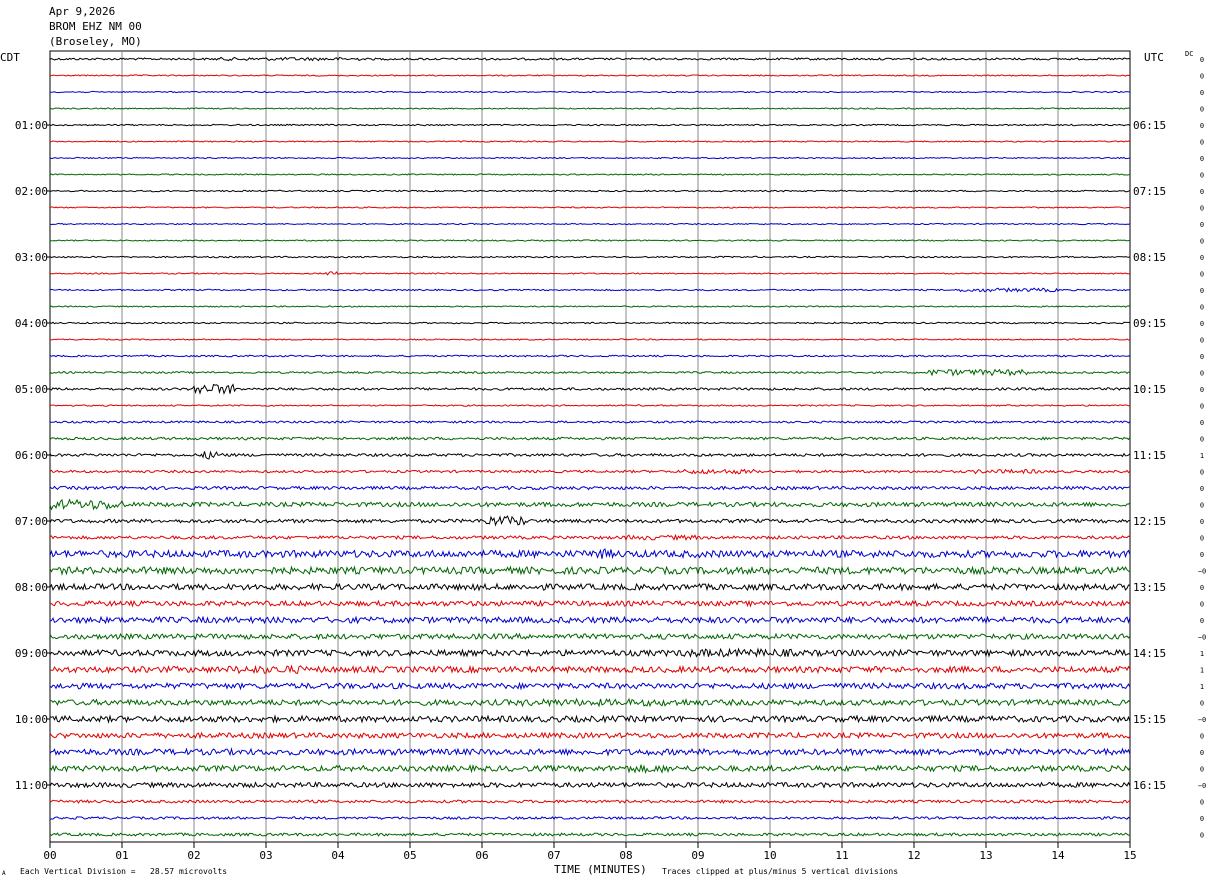  I want to click on right-hour-label: 14:15, so click(1149, 653).